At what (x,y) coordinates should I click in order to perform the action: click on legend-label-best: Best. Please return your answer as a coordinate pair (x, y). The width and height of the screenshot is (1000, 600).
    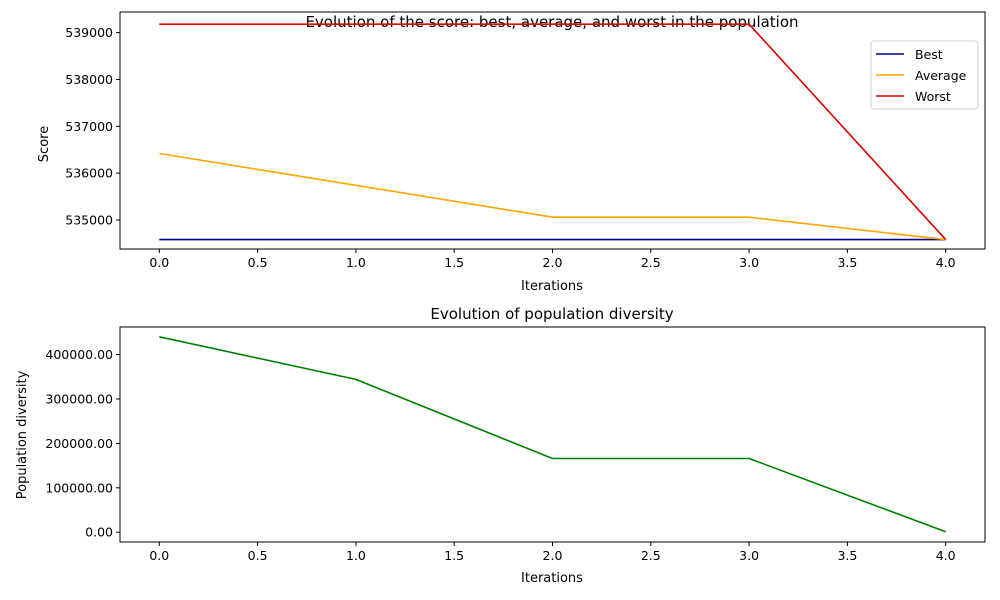
    Looking at the image, I should click on (929, 54).